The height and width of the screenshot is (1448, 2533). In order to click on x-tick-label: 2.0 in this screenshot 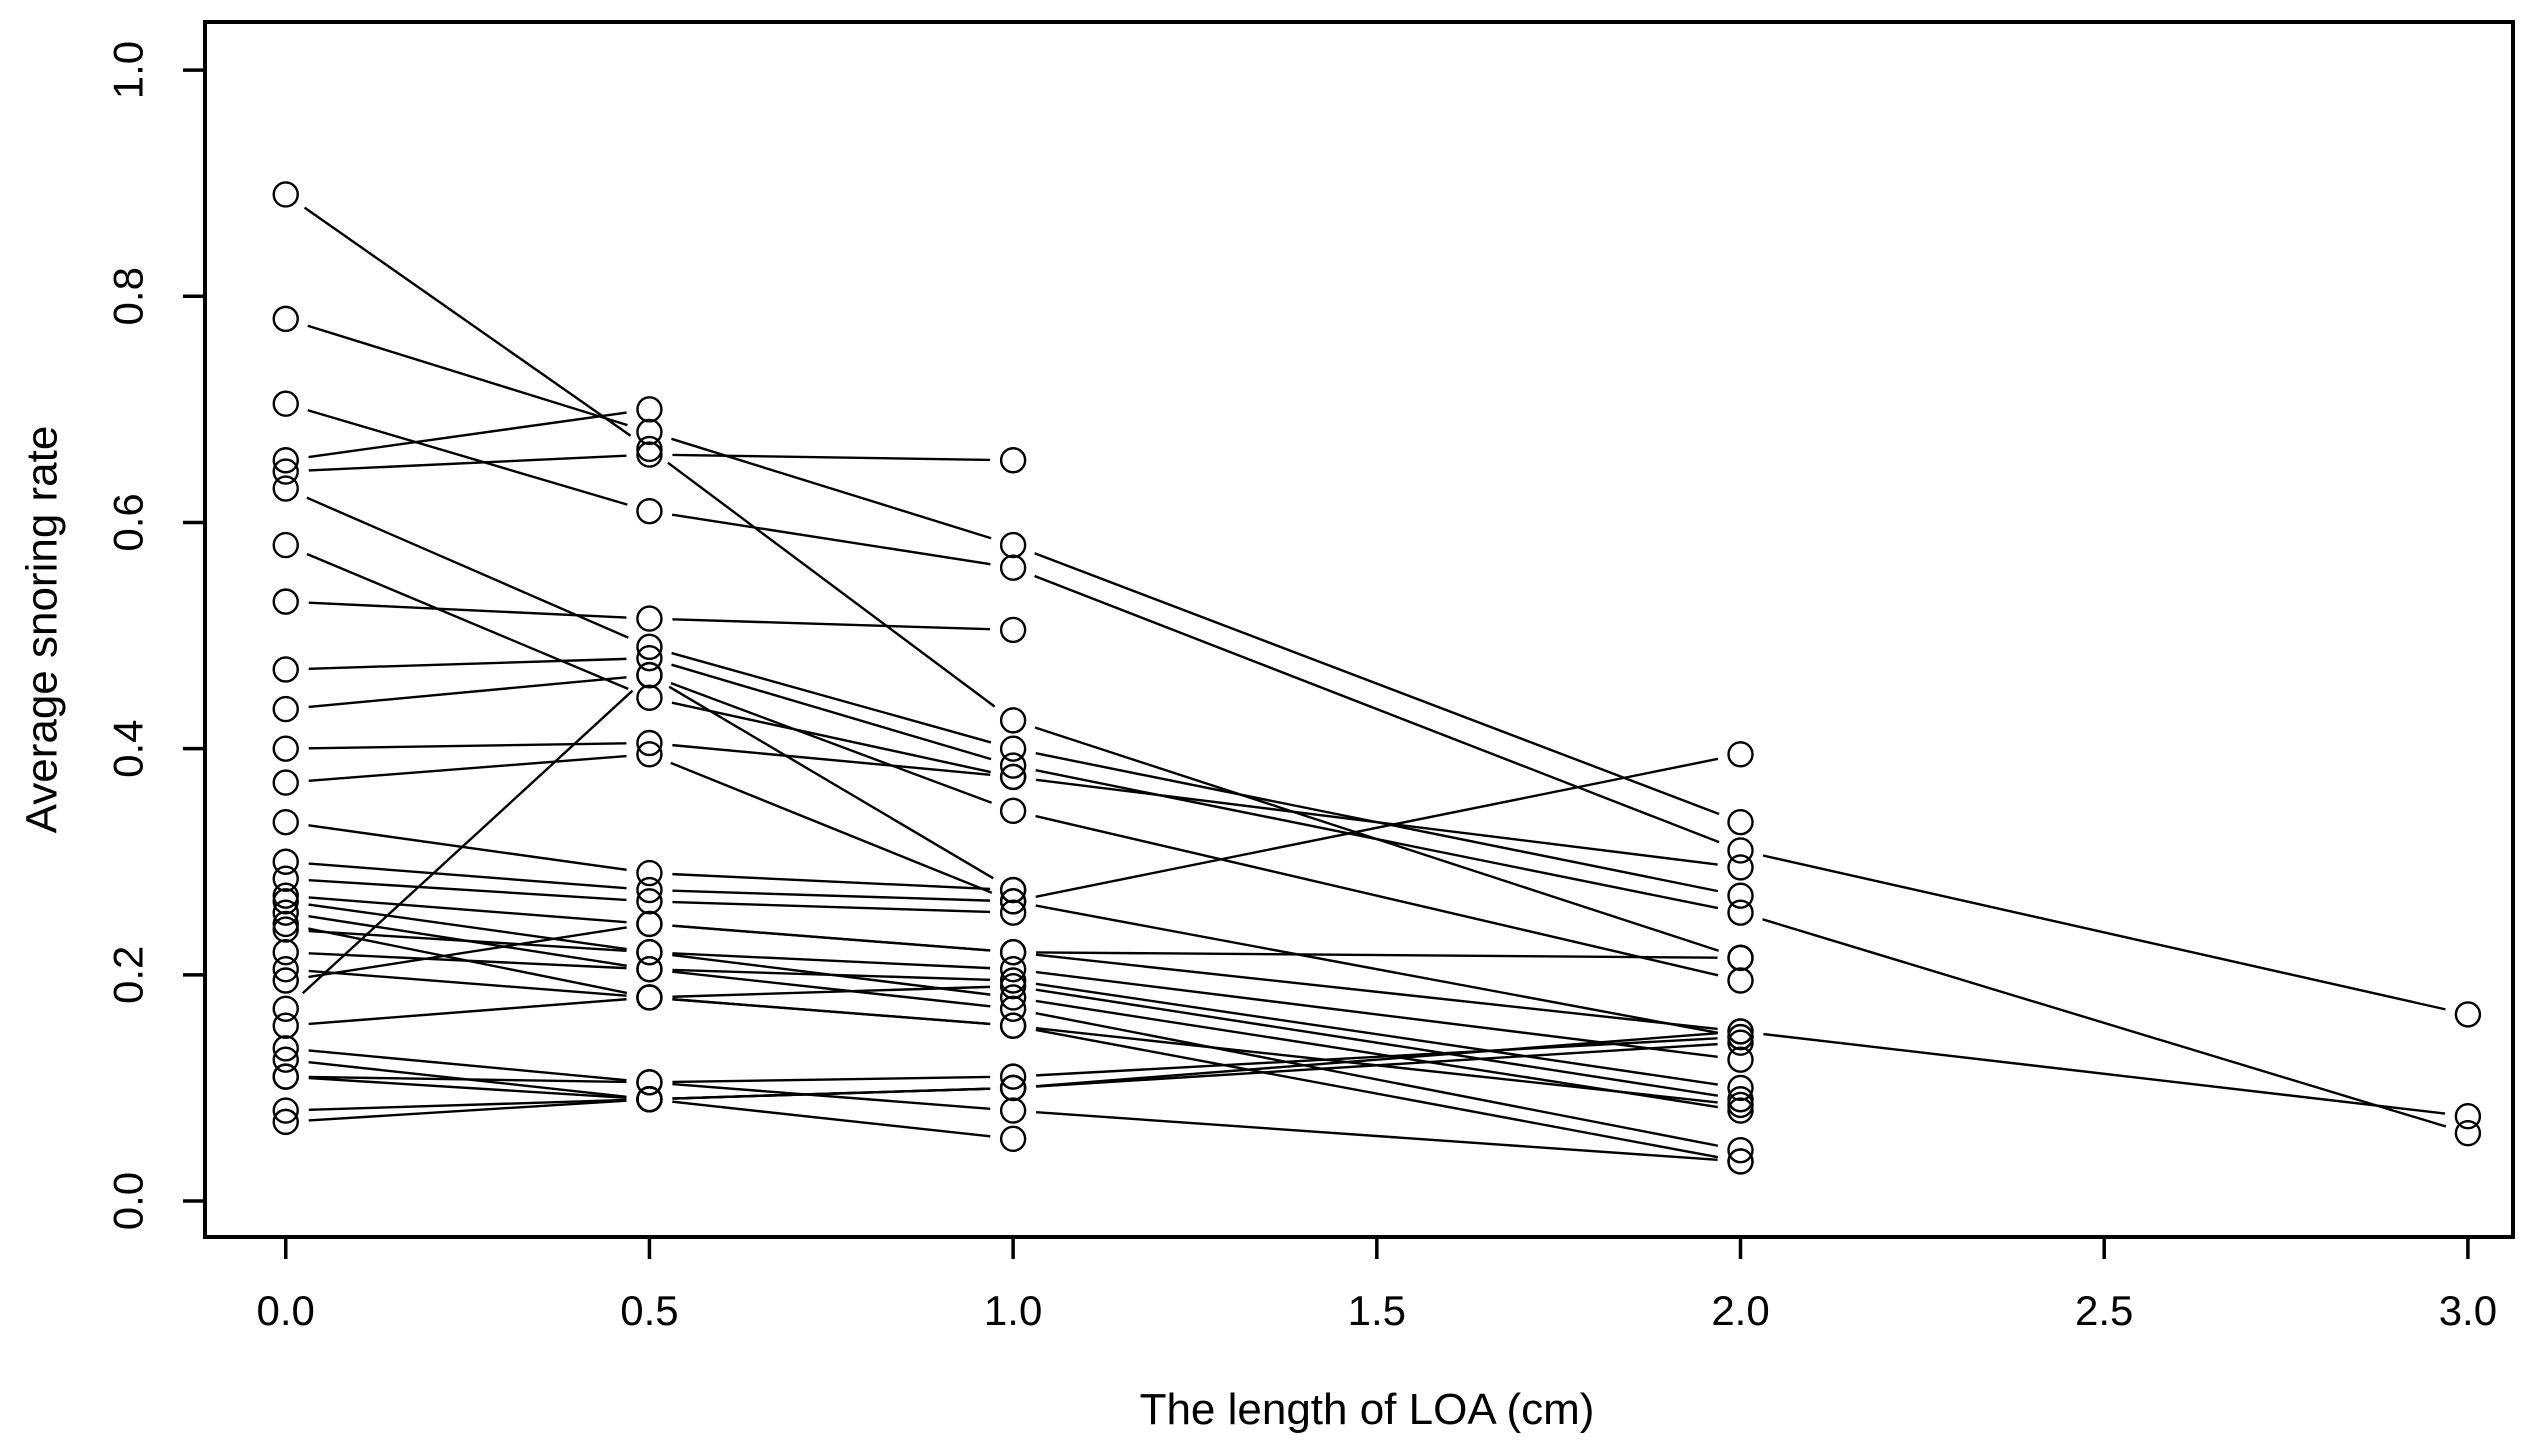, I will do `click(1740, 1310)`.